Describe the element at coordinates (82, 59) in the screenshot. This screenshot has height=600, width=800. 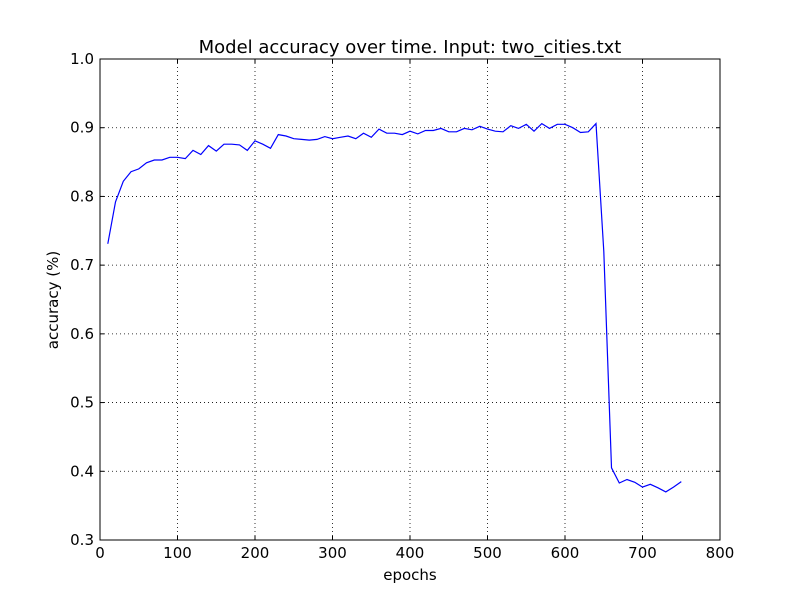
I see `y-tick-label: 1.0` at that location.